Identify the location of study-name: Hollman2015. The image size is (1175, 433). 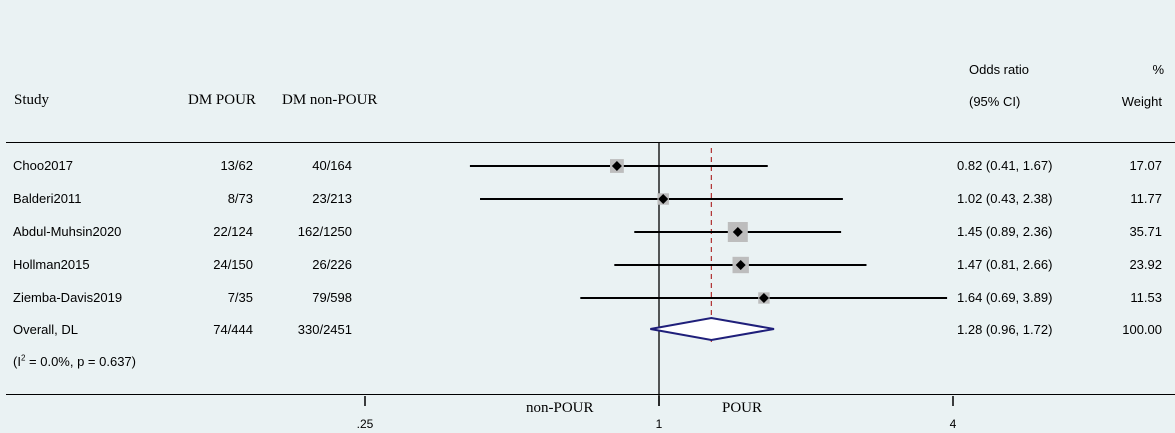
(51, 264).